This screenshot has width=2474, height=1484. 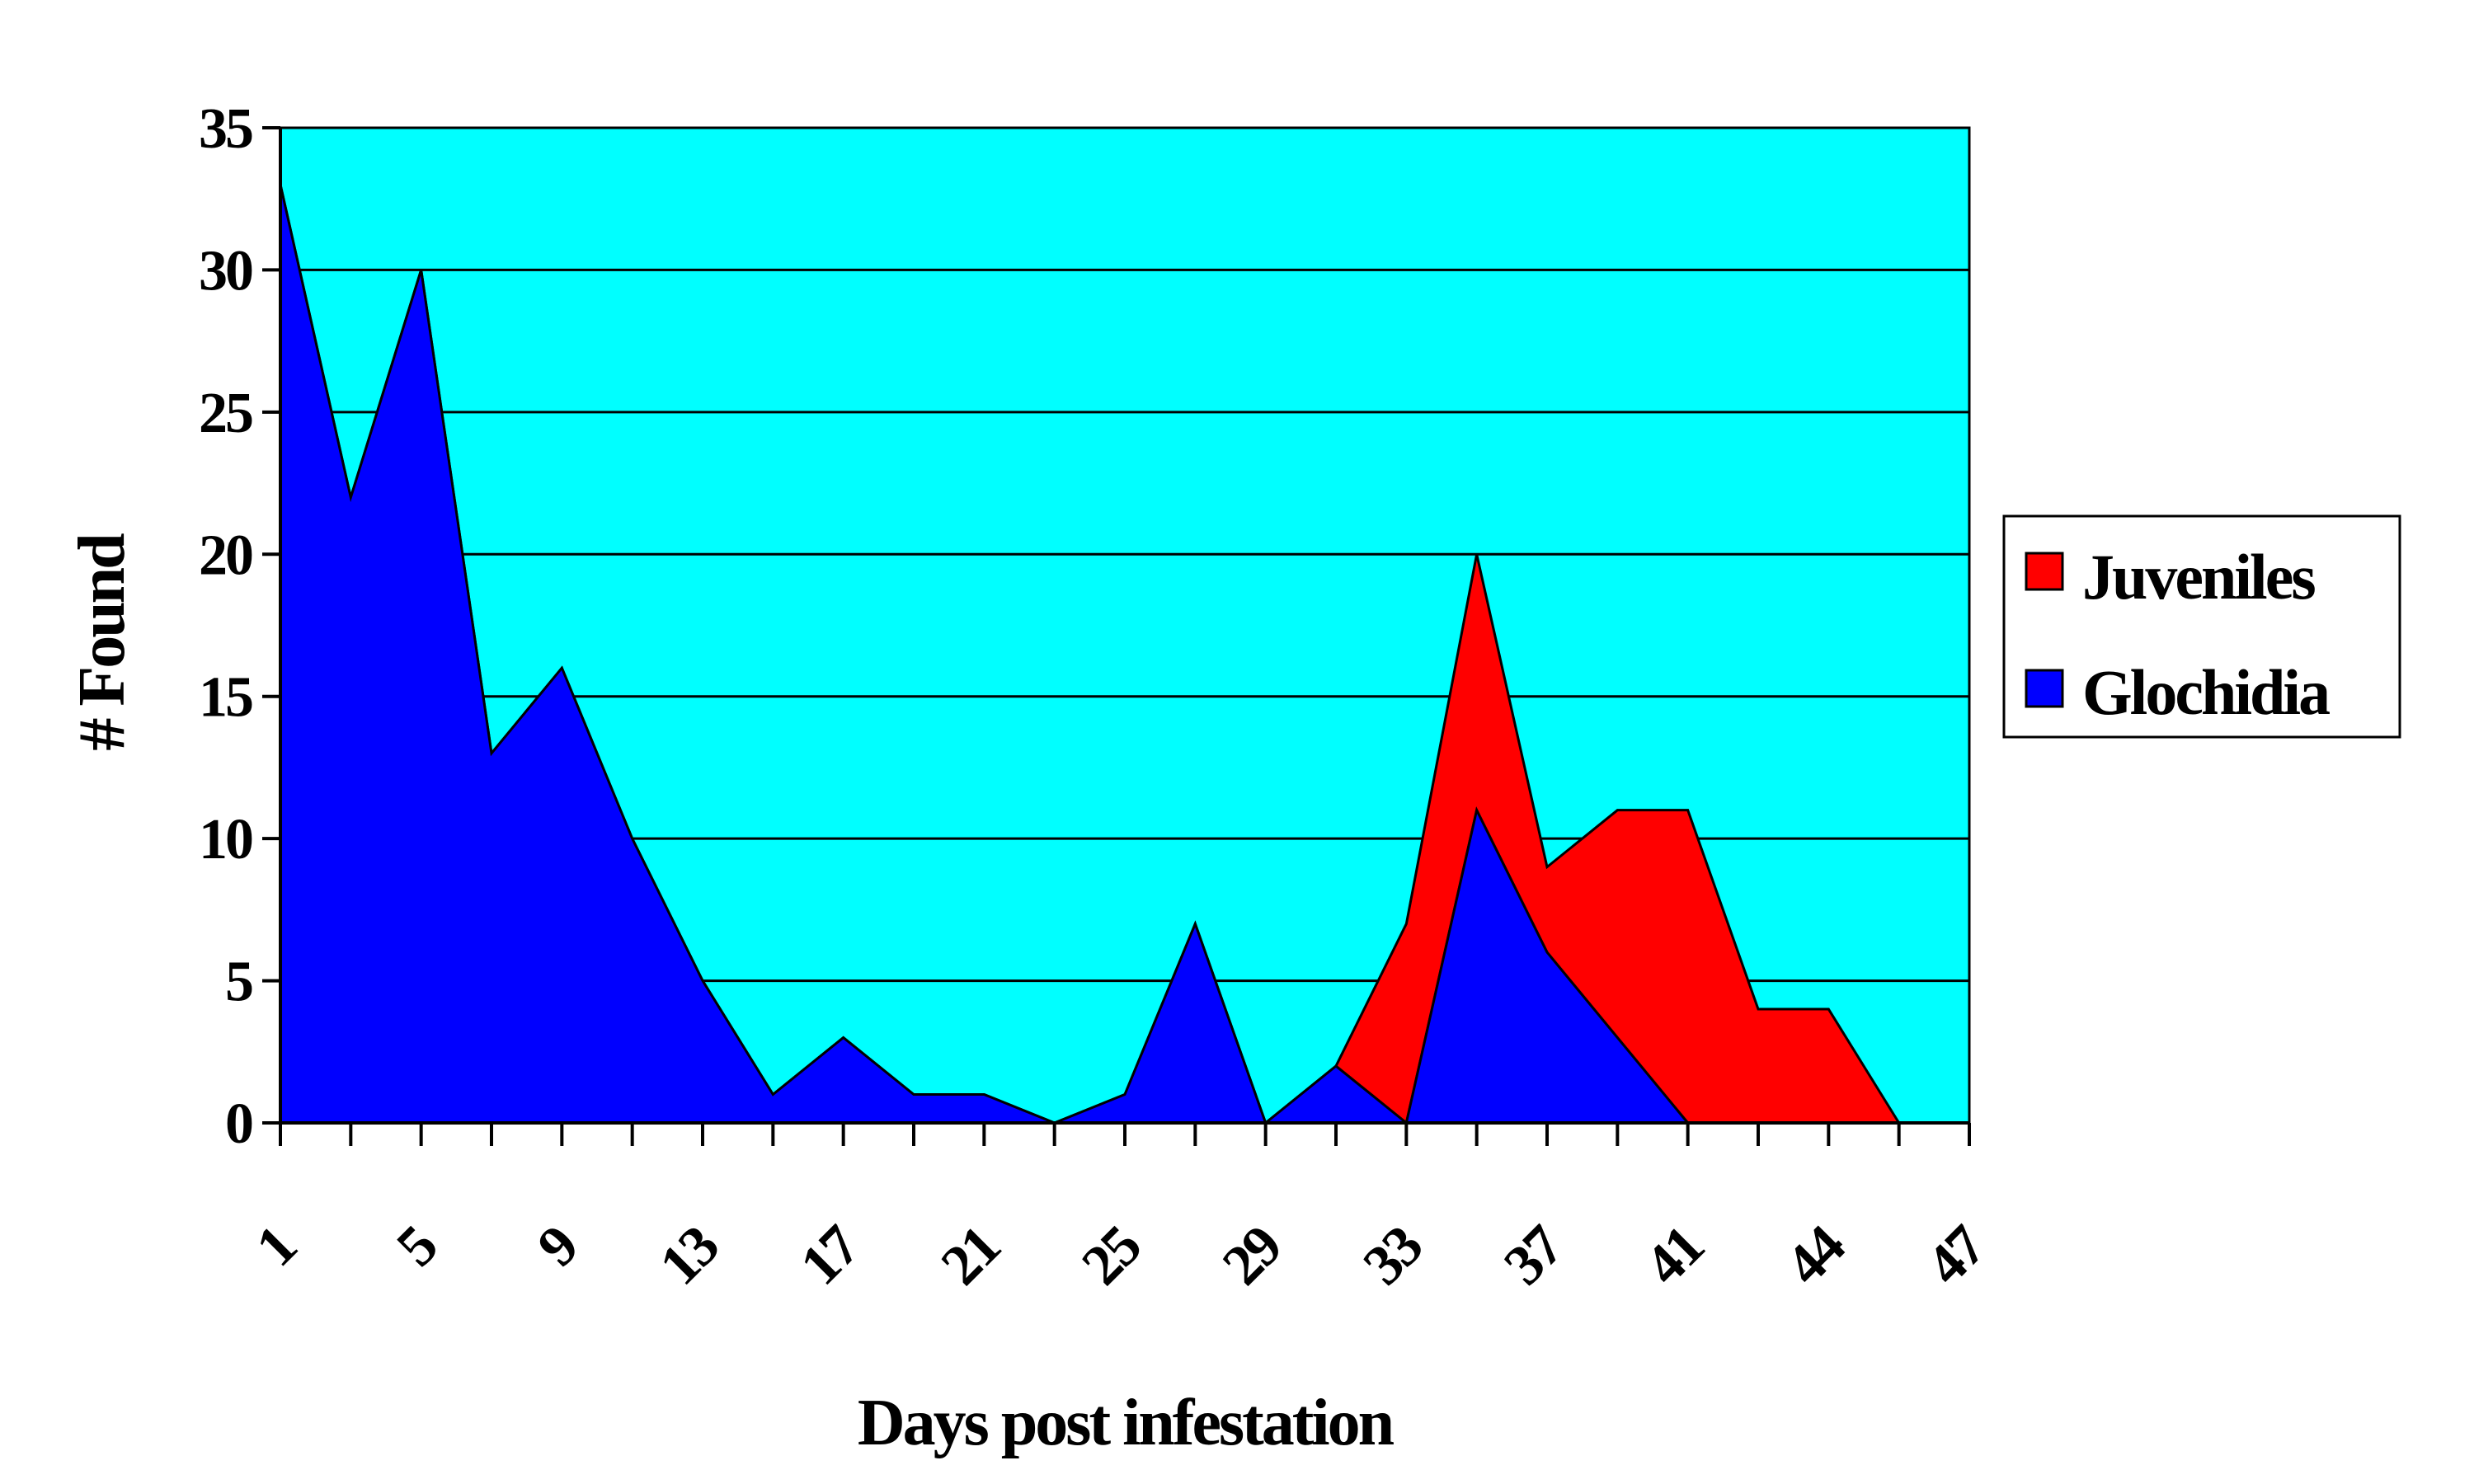 What do you see at coordinates (417, 1246) in the screenshot?
I see `x-tick-label: 5` at bounding box center [417, 1246].